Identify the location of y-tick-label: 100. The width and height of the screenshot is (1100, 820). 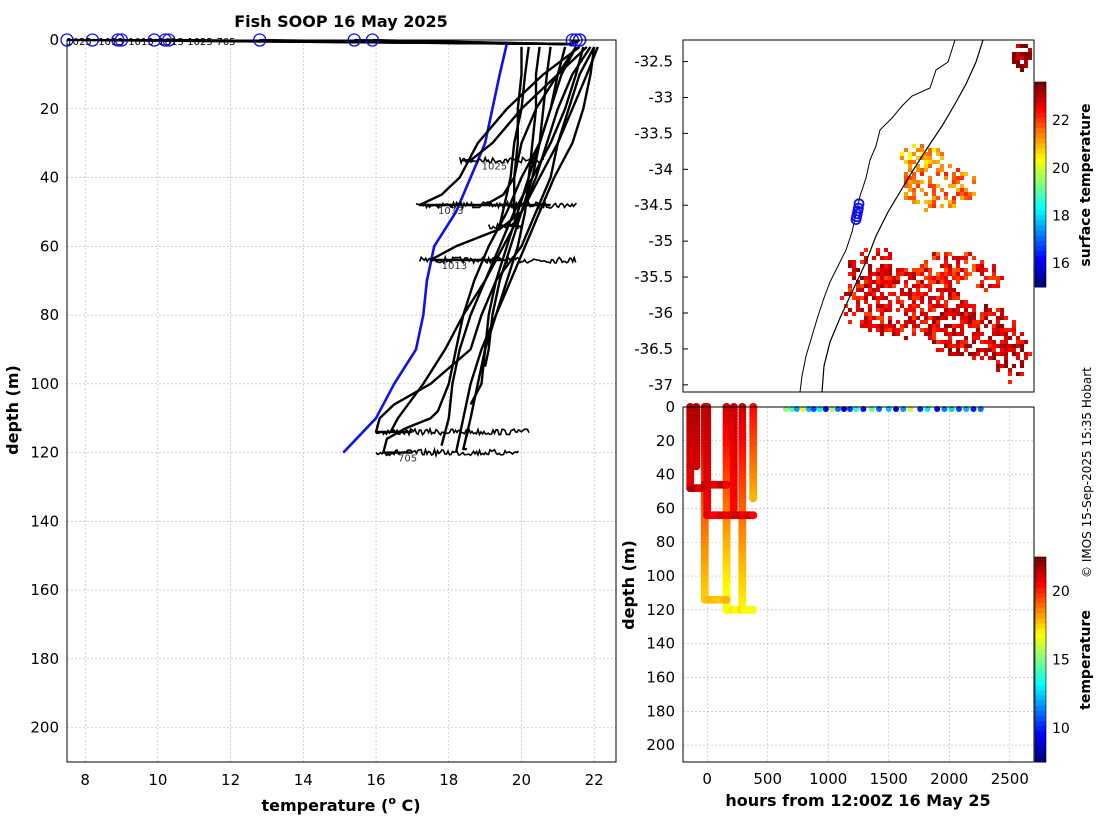
(660, 576).